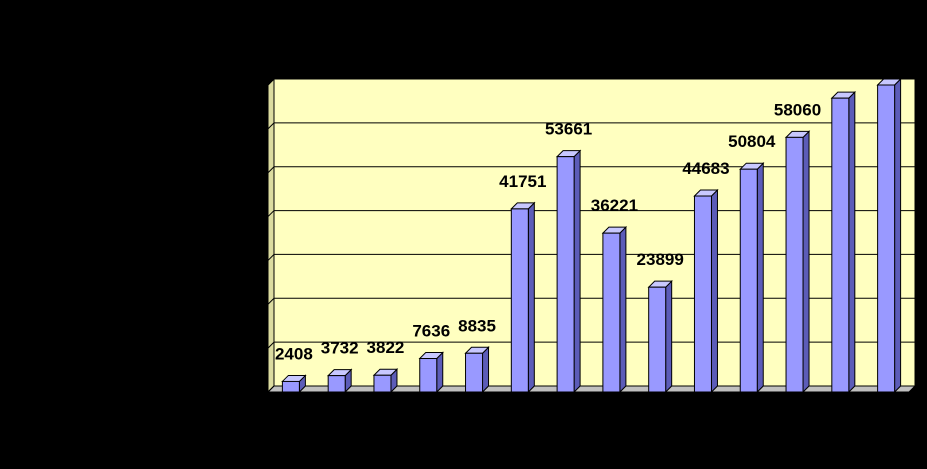 This screenshot has width=927, height=469. I want to click on value-label: 23899, so click(660, 259).